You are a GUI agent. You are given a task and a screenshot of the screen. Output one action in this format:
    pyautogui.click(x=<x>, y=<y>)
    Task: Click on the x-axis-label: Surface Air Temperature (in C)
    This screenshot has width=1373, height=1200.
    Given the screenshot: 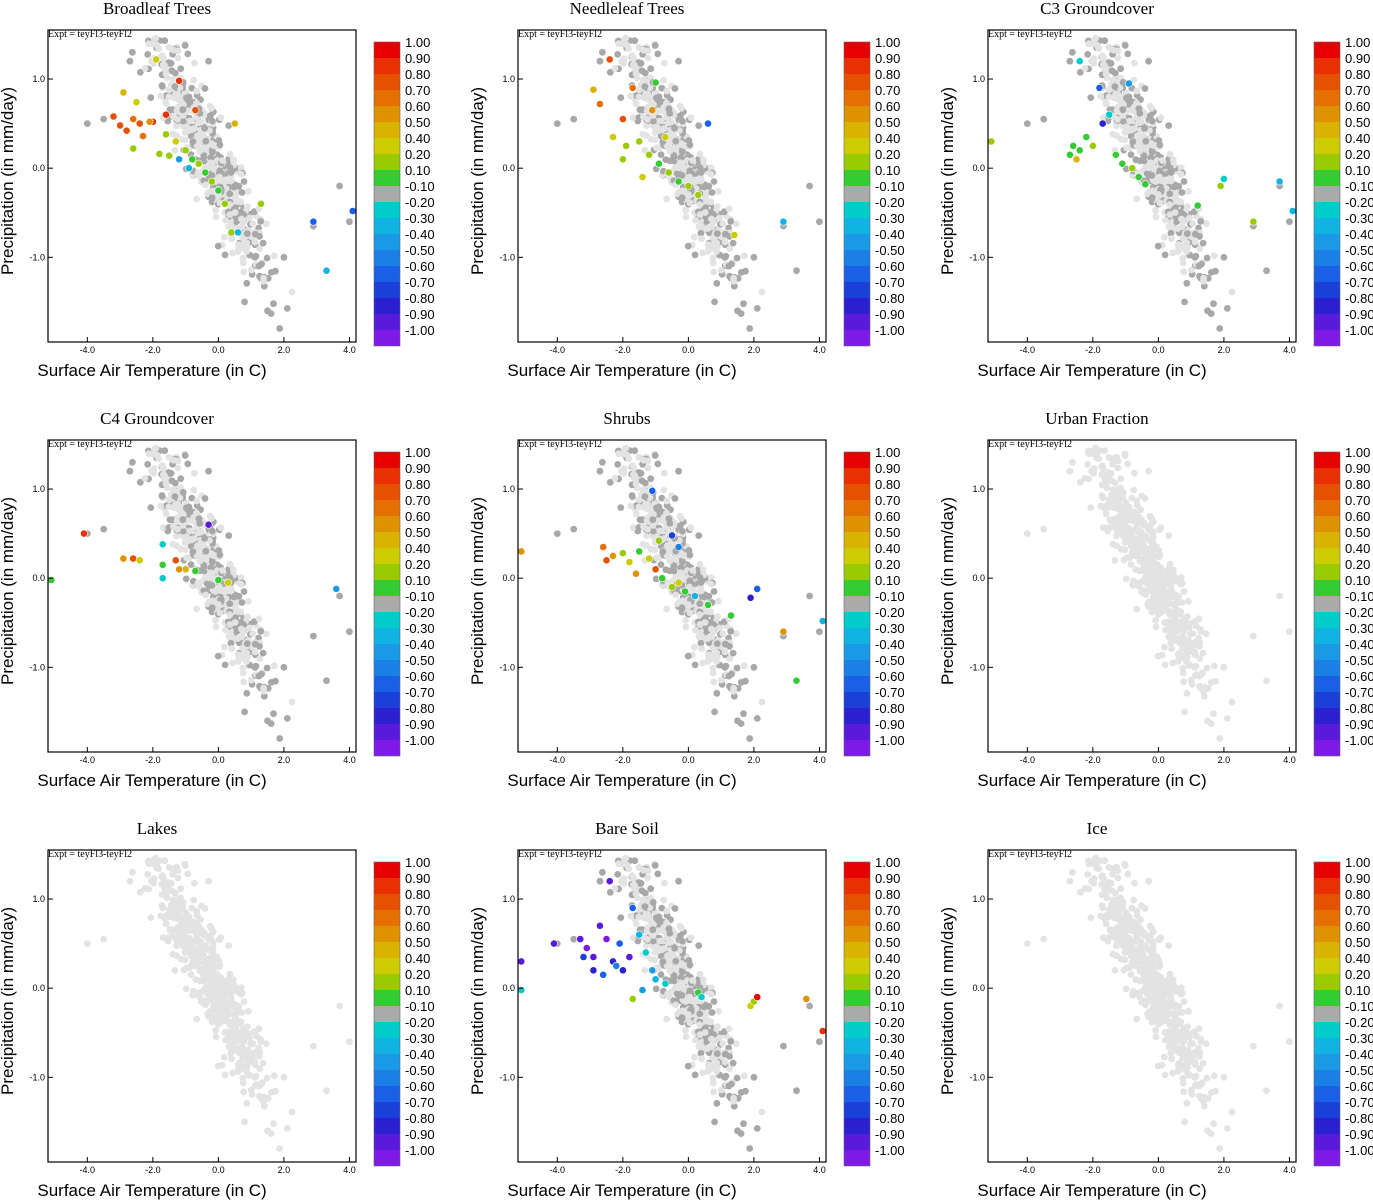 What is the action you would take?
    pyautogui.click(x=151, y=1190)
    